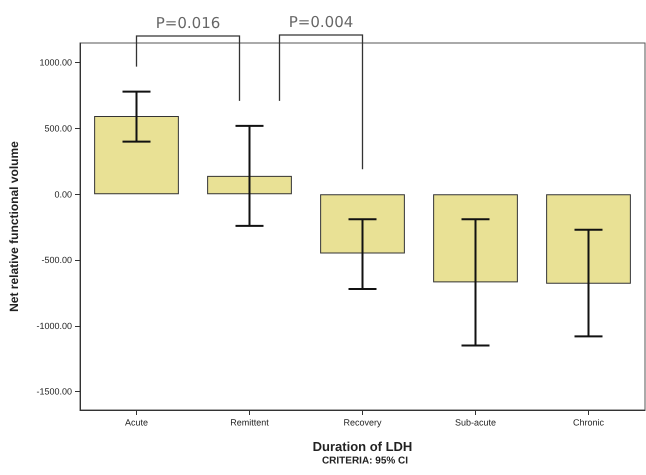 Image resolution: width=646 pixels, height=475 pixels. I want to click on y-tick-label: 500.00, so click(58, 129).